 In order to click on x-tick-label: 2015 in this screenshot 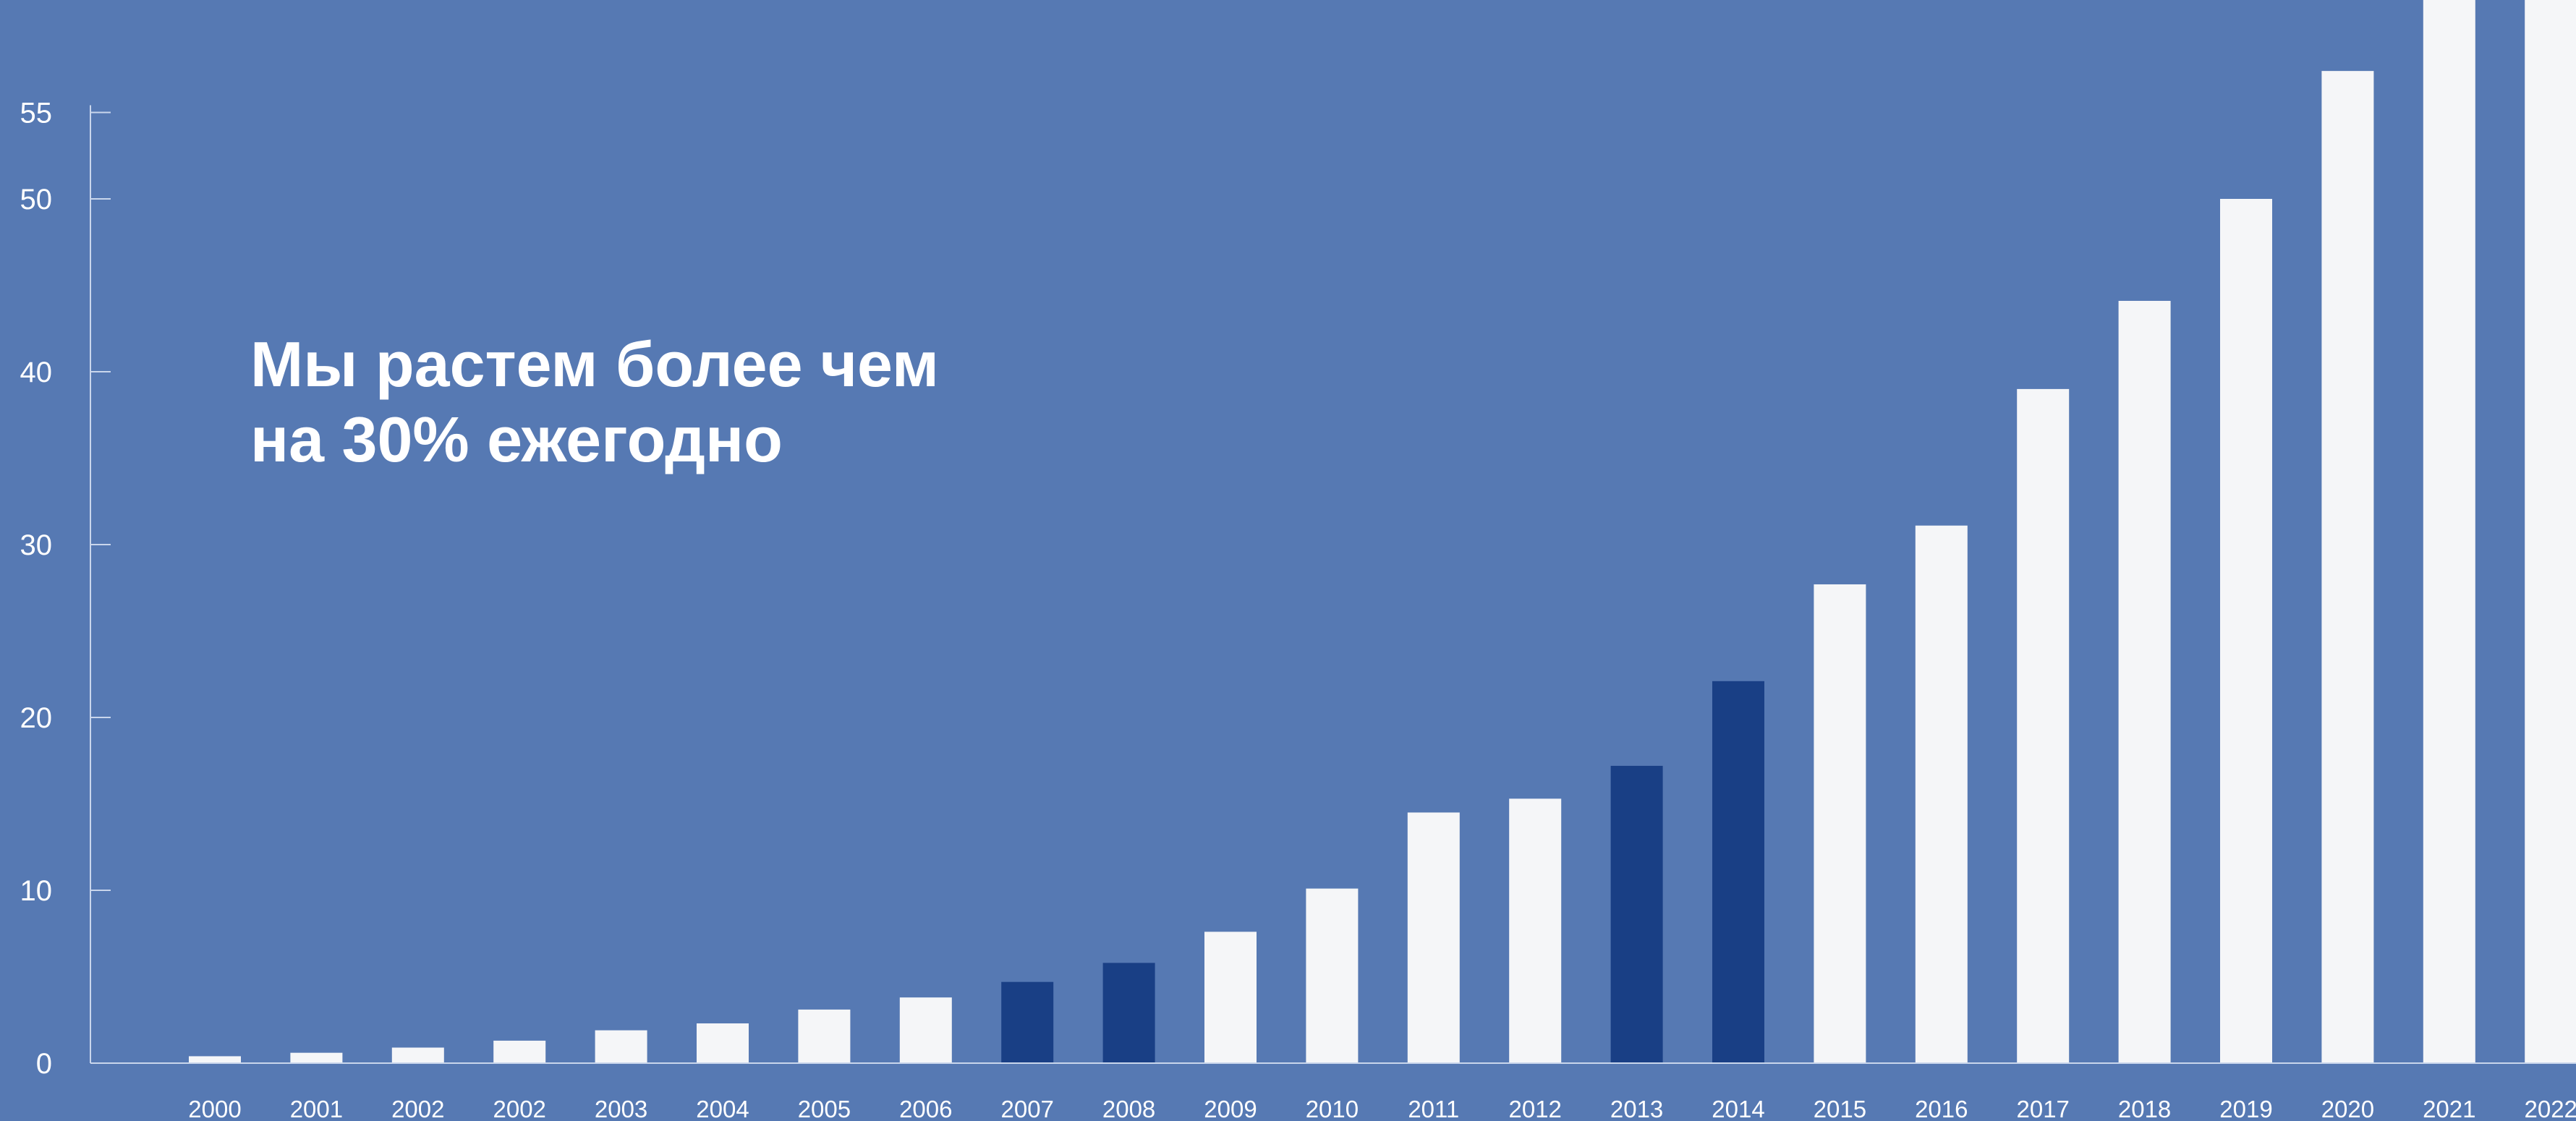, I will do `click(1840, 1108)`.